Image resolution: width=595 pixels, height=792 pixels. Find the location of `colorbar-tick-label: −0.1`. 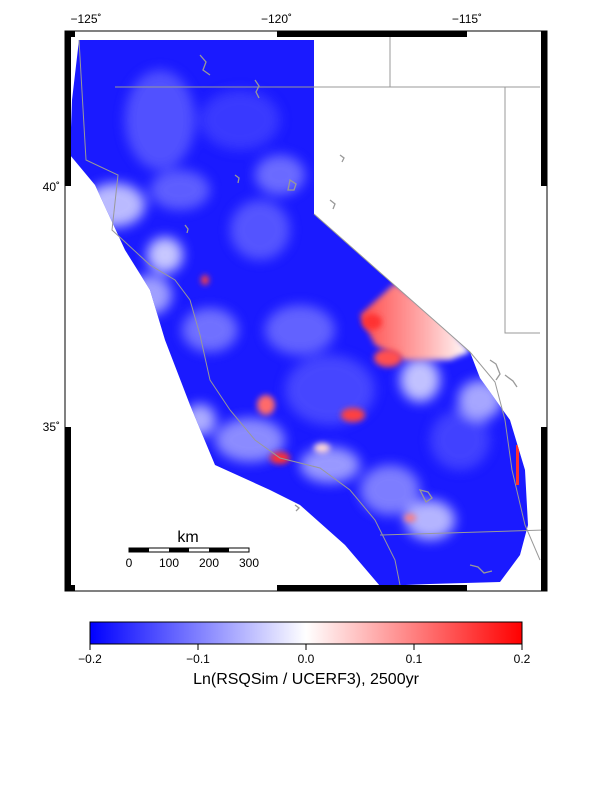

colorbar-tick-label: −0.1 is located at coordinates (198, 659).